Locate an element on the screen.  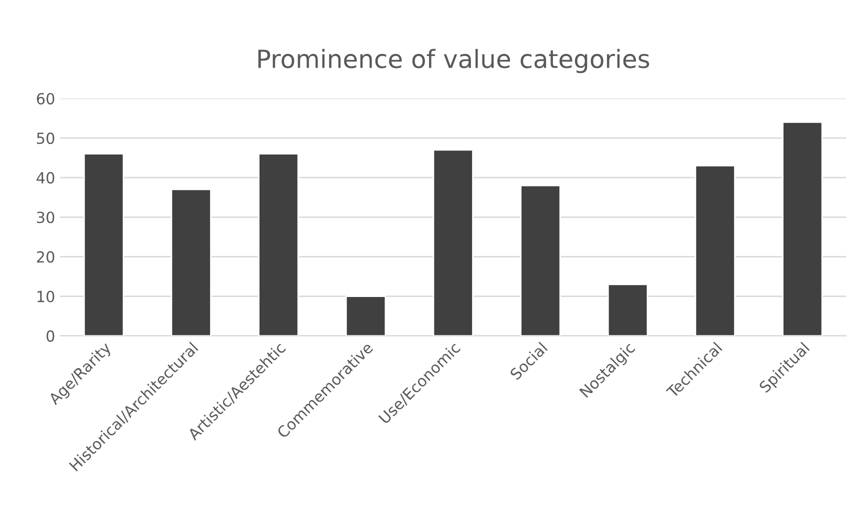
chart-title: Prominence of value categories is located at coordinates (454, 61).